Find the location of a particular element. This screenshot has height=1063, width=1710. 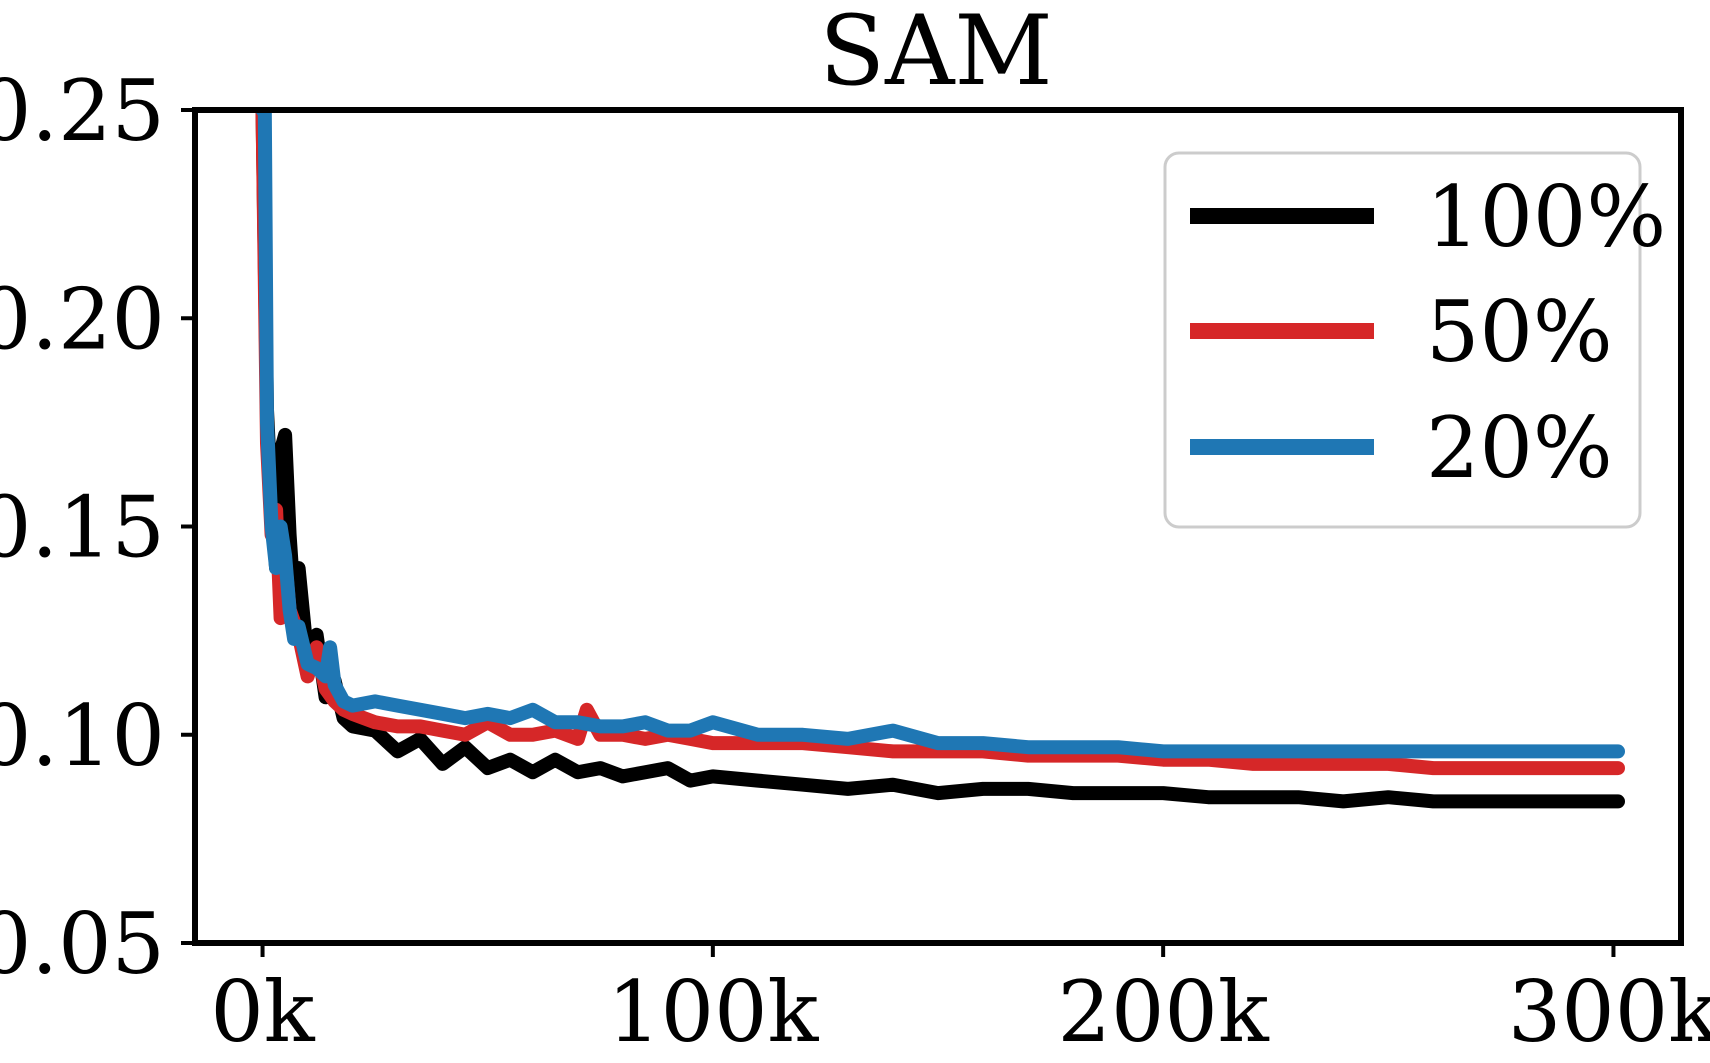

y-axis: 0.05 0.10 0.15 0.20 0.25 is located at coordinates (97, 527).